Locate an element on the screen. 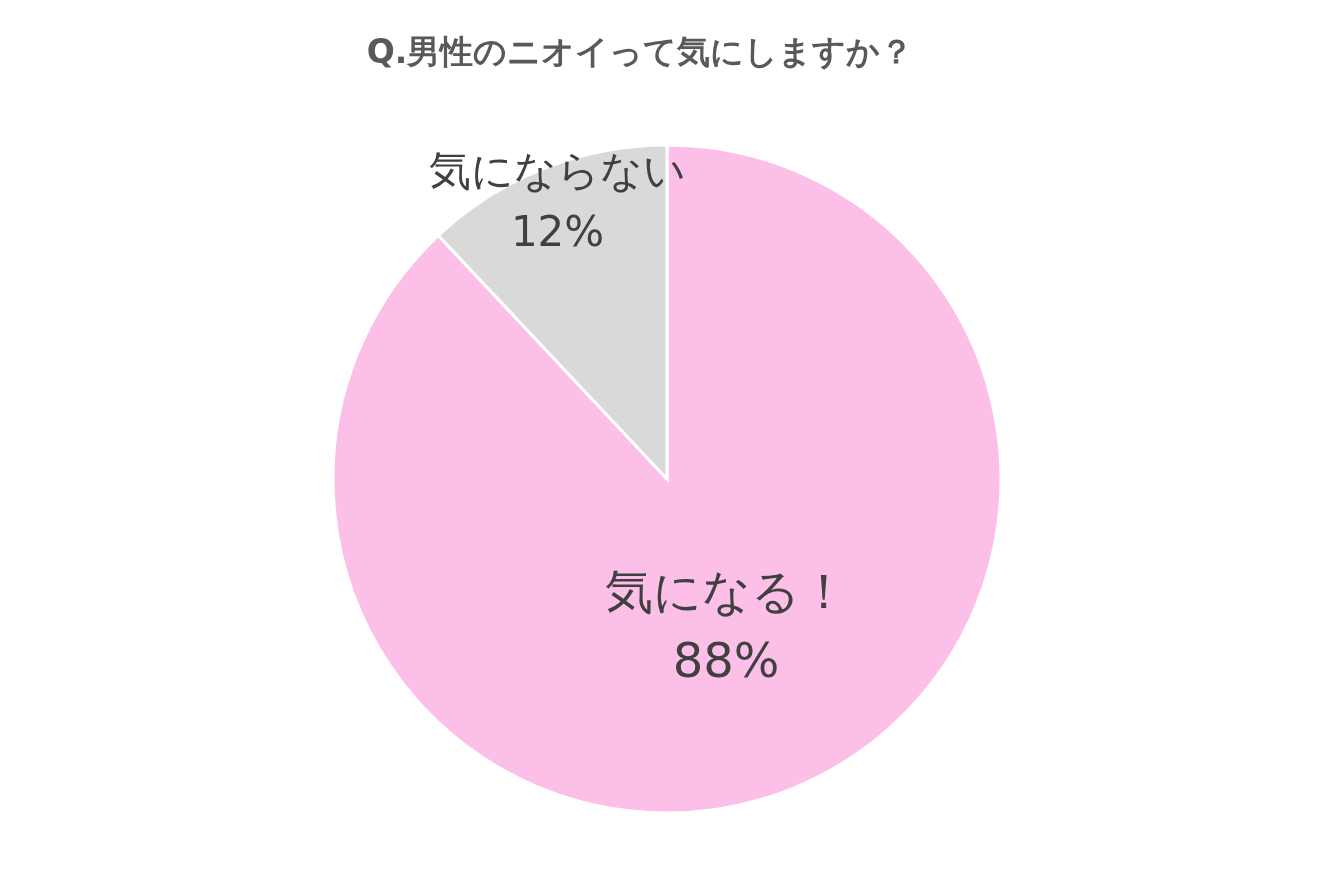 Image resolution: width=1334 pixels, height=889 pixels. chart-title: Q.男性のニオイって気にしますか？ is located at coordinates (640, 51).